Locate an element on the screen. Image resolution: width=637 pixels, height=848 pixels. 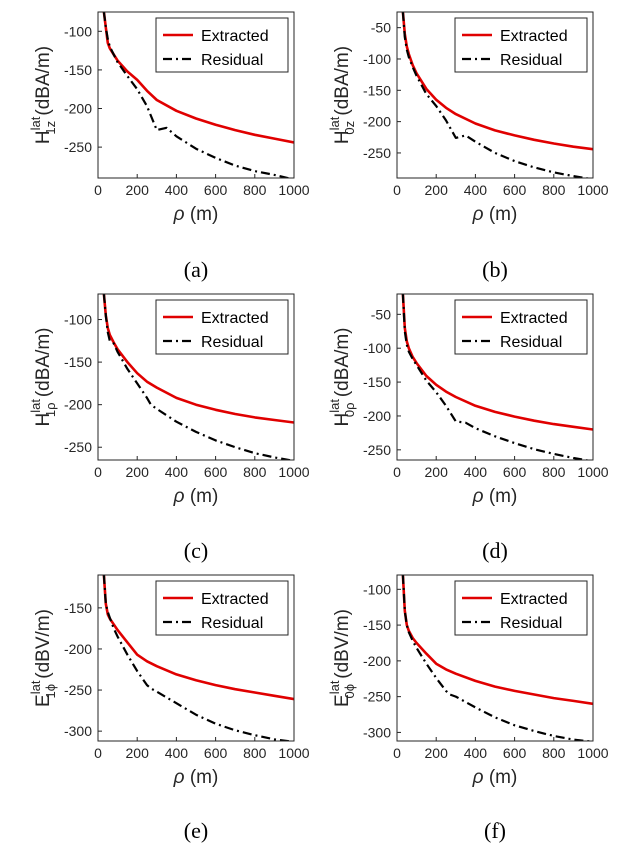
y-axis-label-text: Hlat0z (dBA/m) is located at coordinates (342, 95).